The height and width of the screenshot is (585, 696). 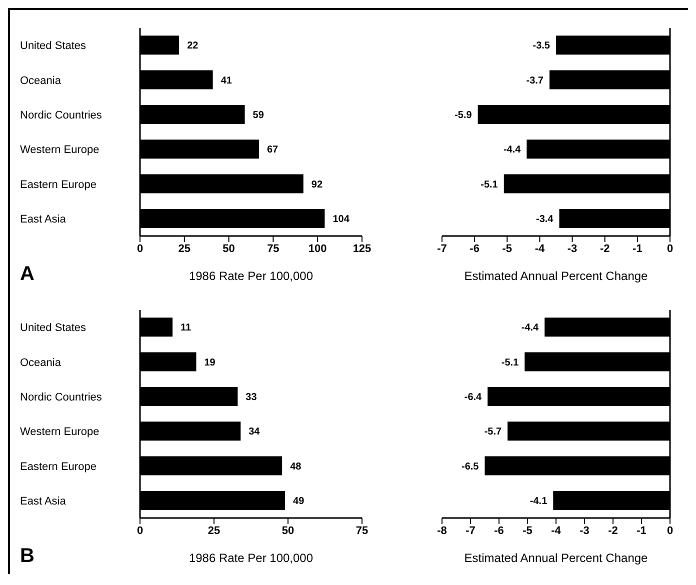 What do you see at coordinates (535, 80) in the screenshot?
I see `data-label: -3.7` at bounding box center [535, 80].